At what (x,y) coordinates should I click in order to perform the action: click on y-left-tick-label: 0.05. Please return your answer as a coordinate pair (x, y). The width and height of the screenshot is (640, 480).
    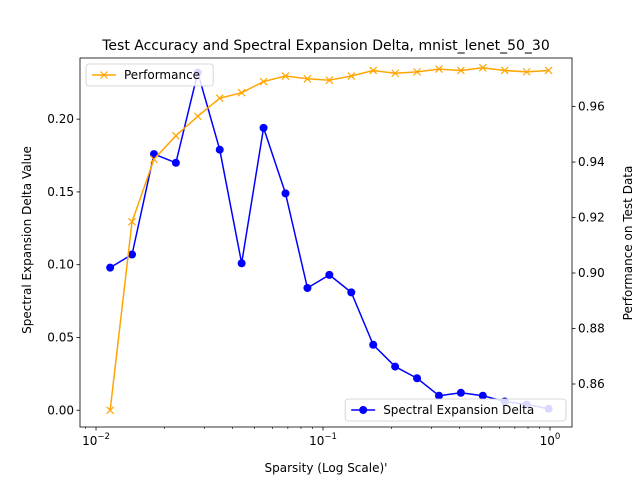
    Looking at the image, I should click on (60, 337).